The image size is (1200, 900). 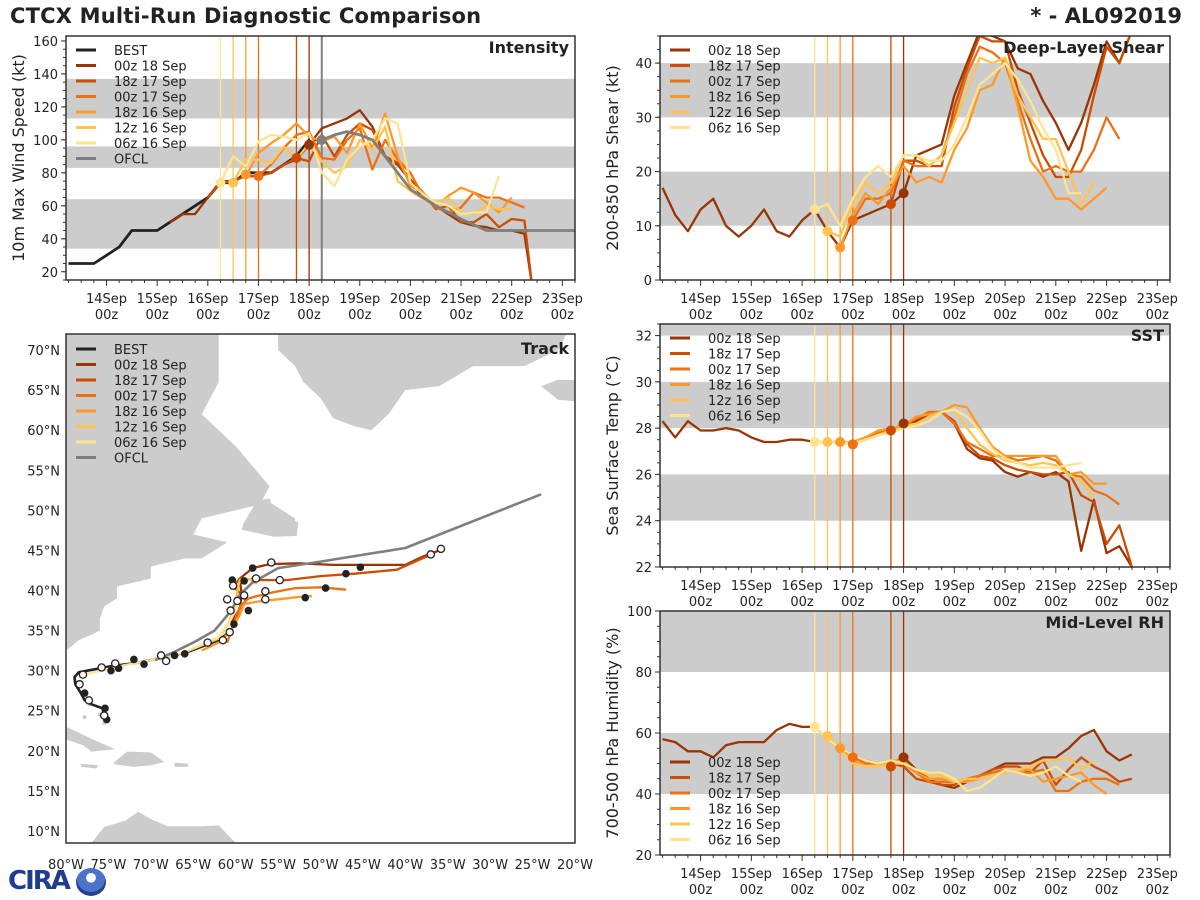 I want to click on lon-tick-label: 75°W, so click(x=108, y=865).